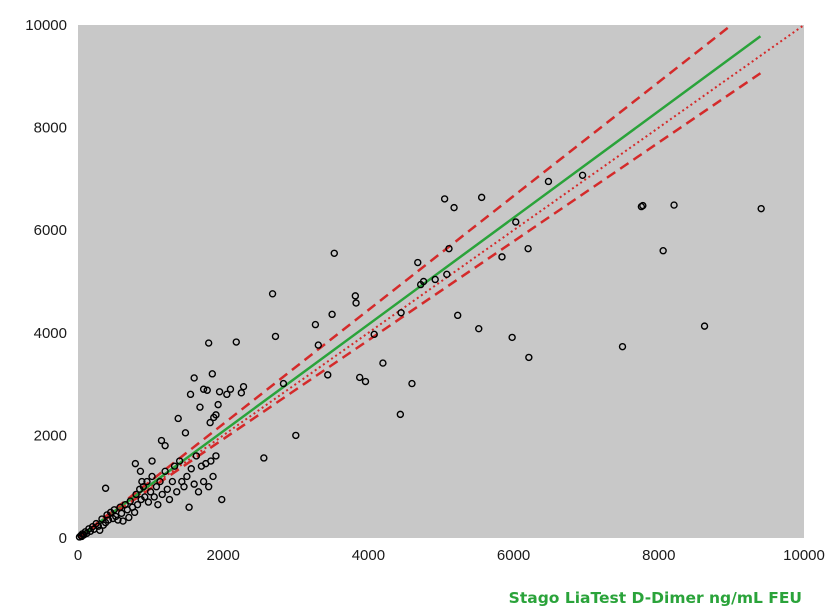 The height and width of the screenshot is (611, 832). Describe the element at coordinates (50, 230) in the screenshot. I see `y-tick-label: 6000` at that location.